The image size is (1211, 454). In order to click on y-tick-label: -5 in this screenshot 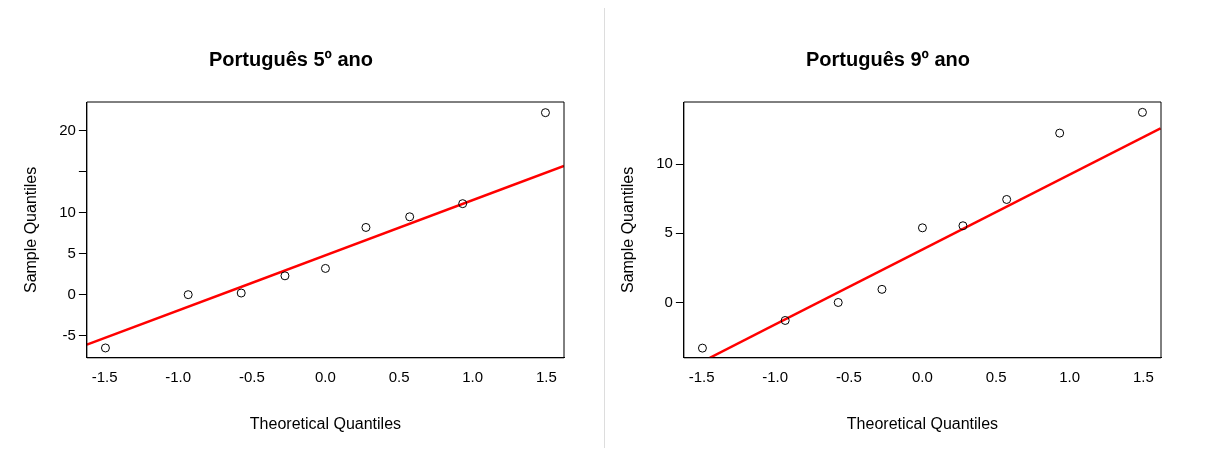, I will do `click(69, 334)`.